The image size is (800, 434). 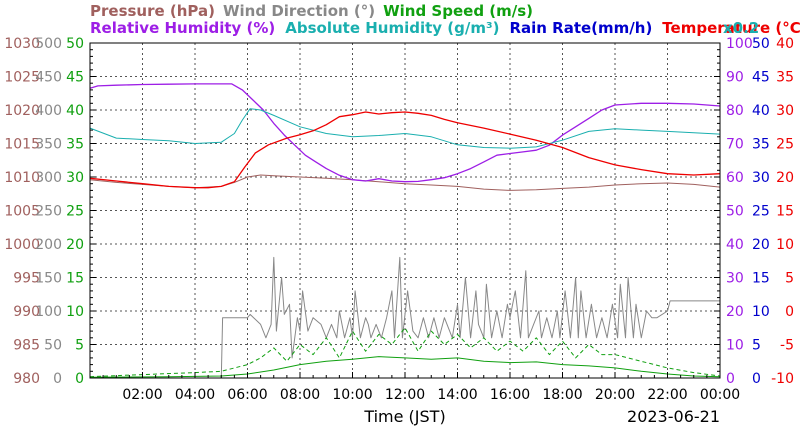 I want to click on y-tick-label-humidity: 0, so click(x=730, y=379).